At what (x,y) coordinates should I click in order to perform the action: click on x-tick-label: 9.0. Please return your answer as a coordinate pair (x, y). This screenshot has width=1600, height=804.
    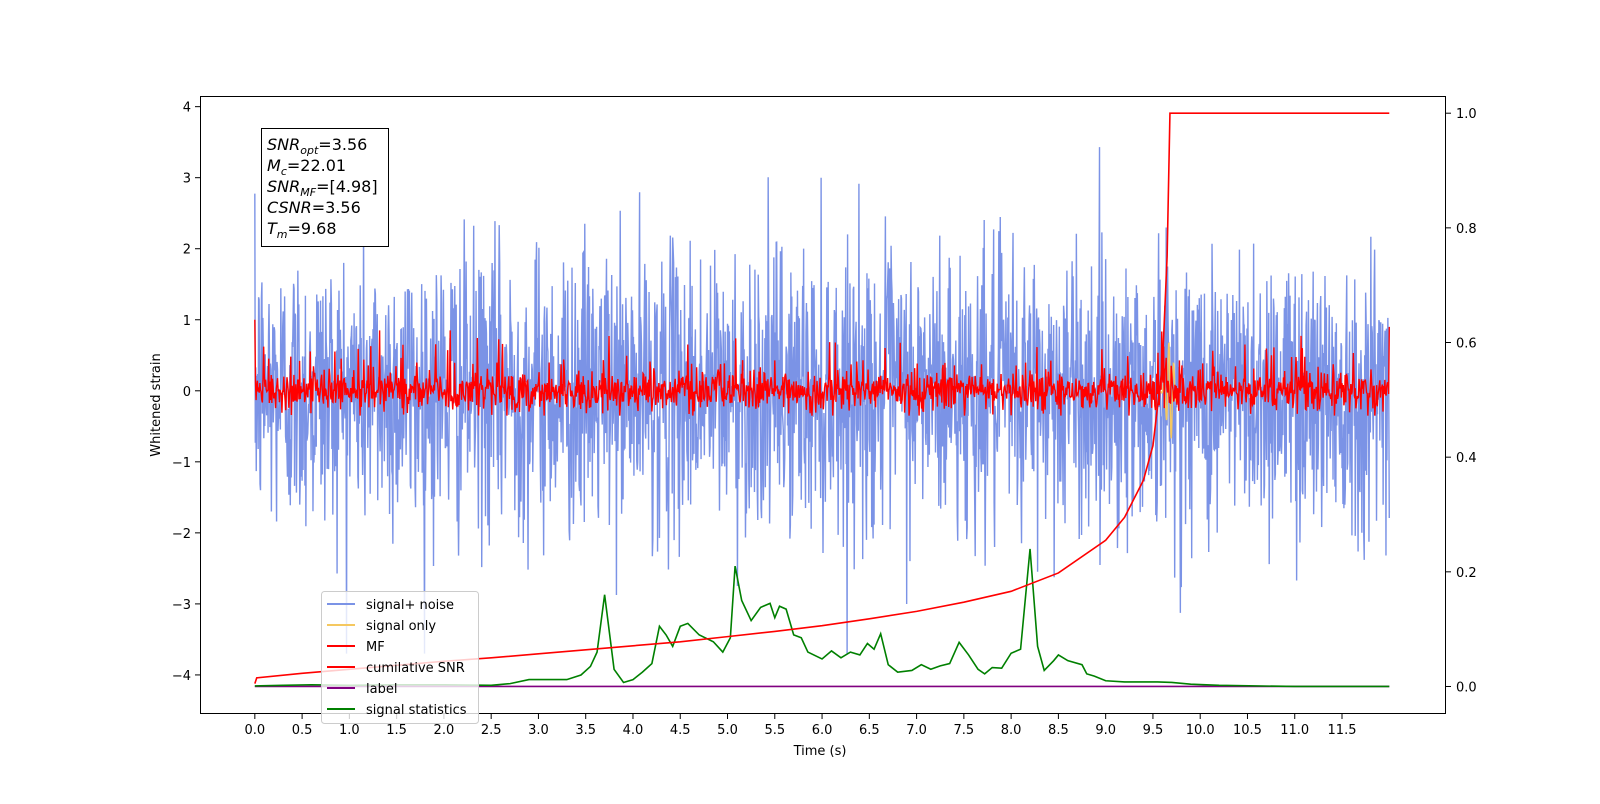
    Looking at the image, I should click on (1105, 730).